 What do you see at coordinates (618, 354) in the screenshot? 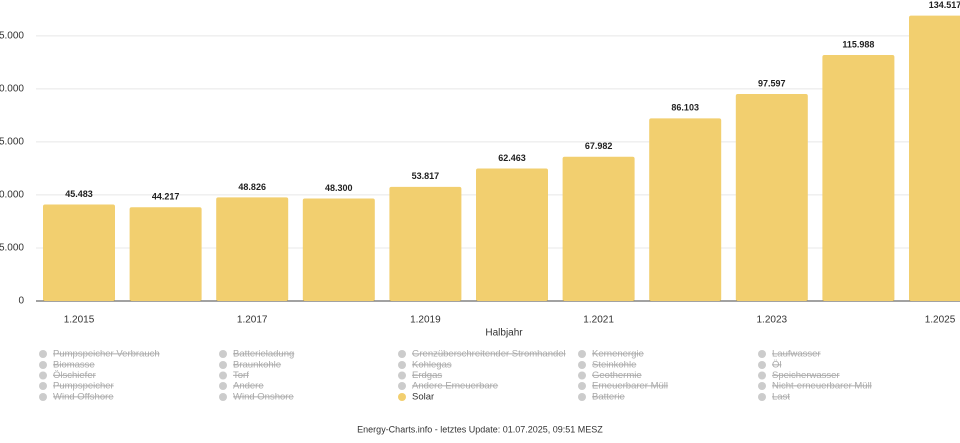
I see `legend-item: Kernenergie` at bounding box center [618, 354].